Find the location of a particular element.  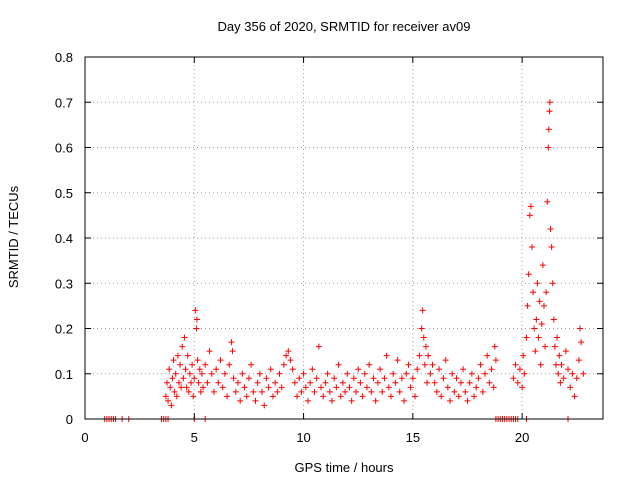

y-tick-label: 0.2 is located at coordinates (64, 329).